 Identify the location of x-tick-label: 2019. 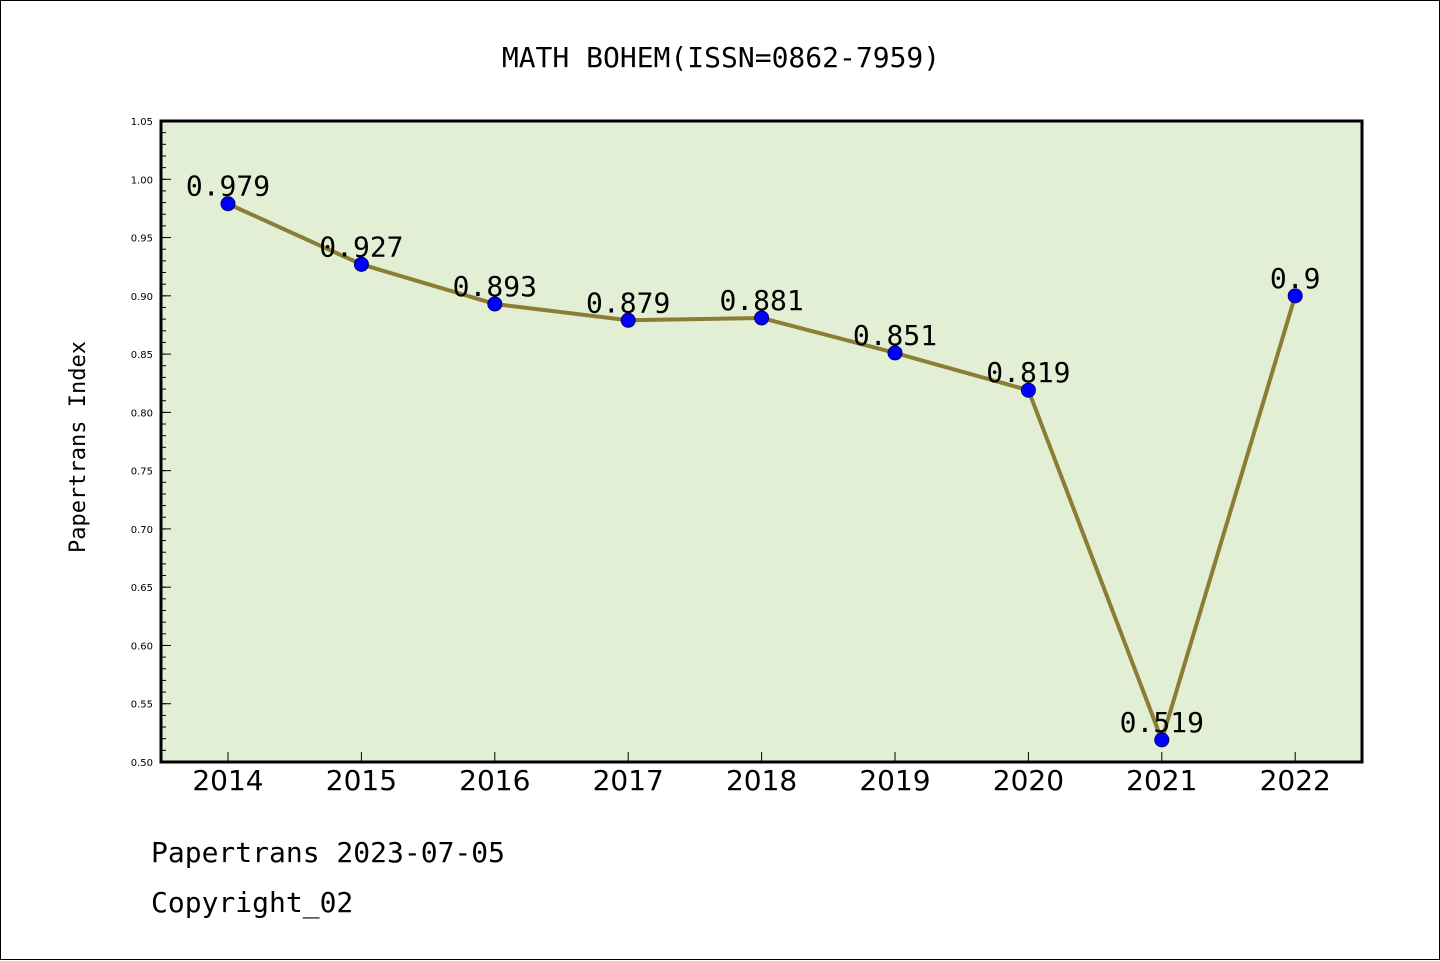
(894, 780).